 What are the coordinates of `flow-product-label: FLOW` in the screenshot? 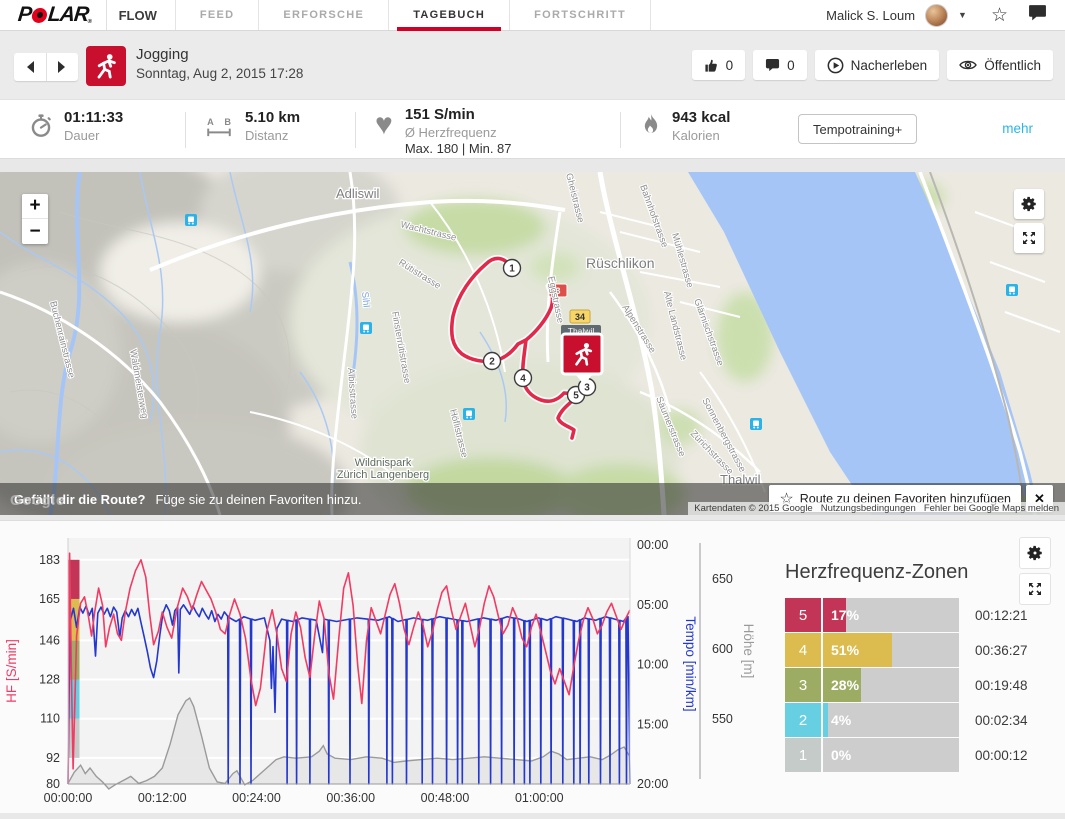 It's located at (137, 15).